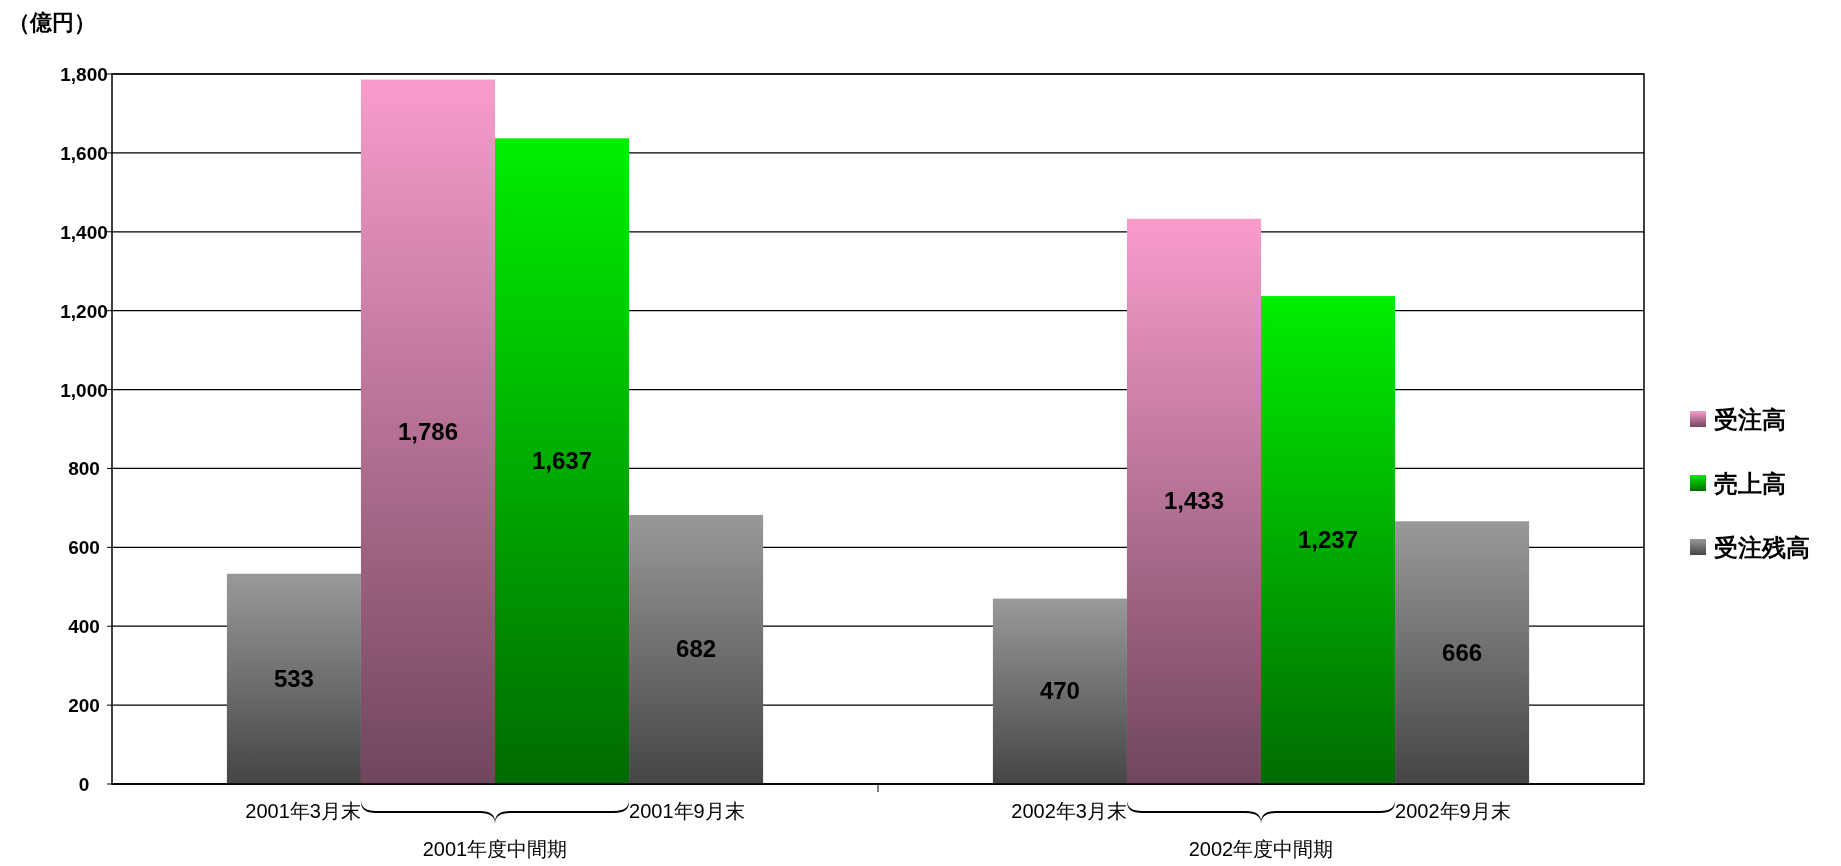  What do you see at coordinates (1059, 691) in the screenshot?
I see `data-label: 470` at bounding box center [1059, 691].